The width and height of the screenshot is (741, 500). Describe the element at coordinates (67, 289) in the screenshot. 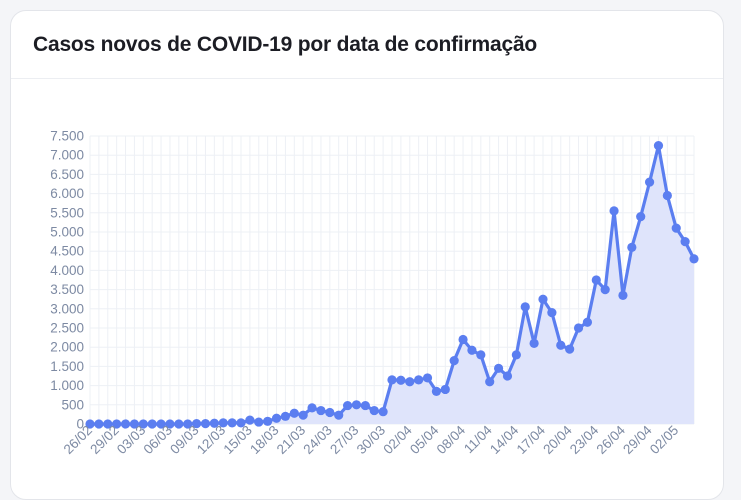

I see `y-tick-label: 3.500` at that location.